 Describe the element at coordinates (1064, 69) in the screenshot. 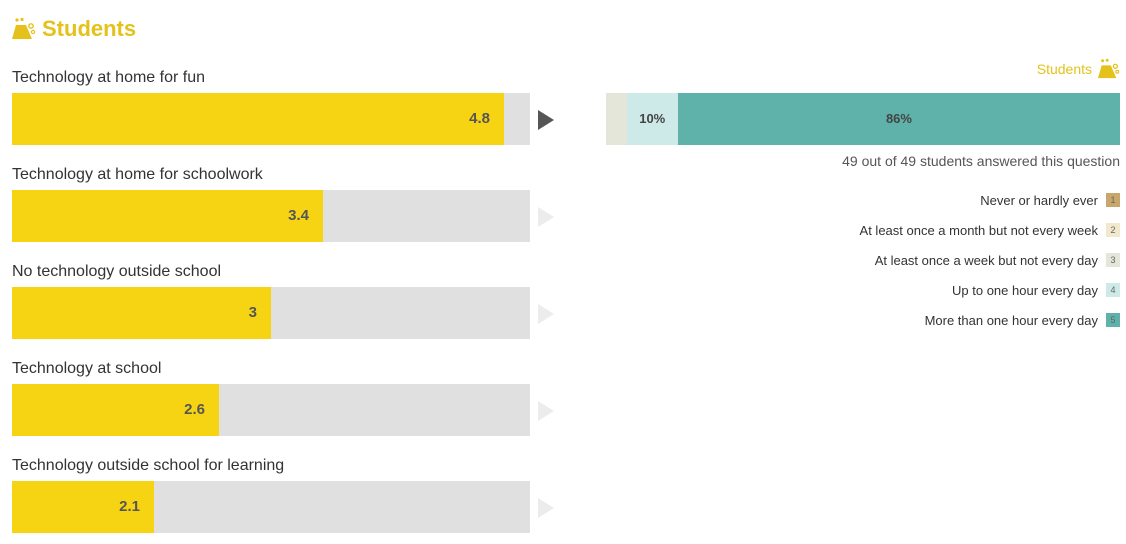

I see `distribution-title-text: Students` at that location.